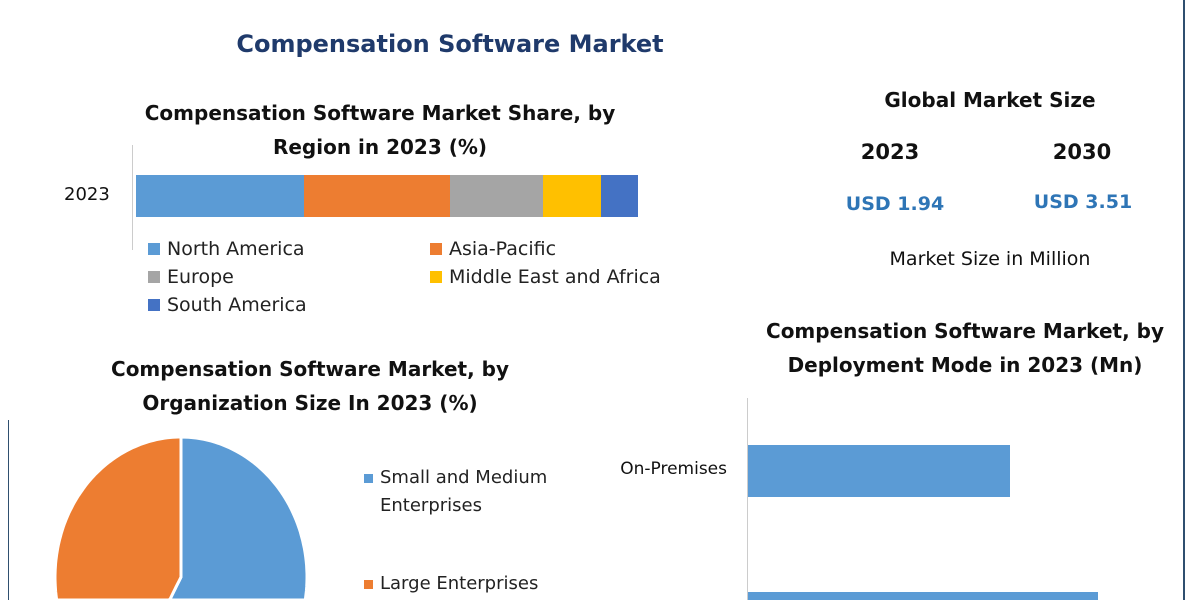  I want to click on pie-legend-item: Small and Medium Enterprises, so click(474, 492).